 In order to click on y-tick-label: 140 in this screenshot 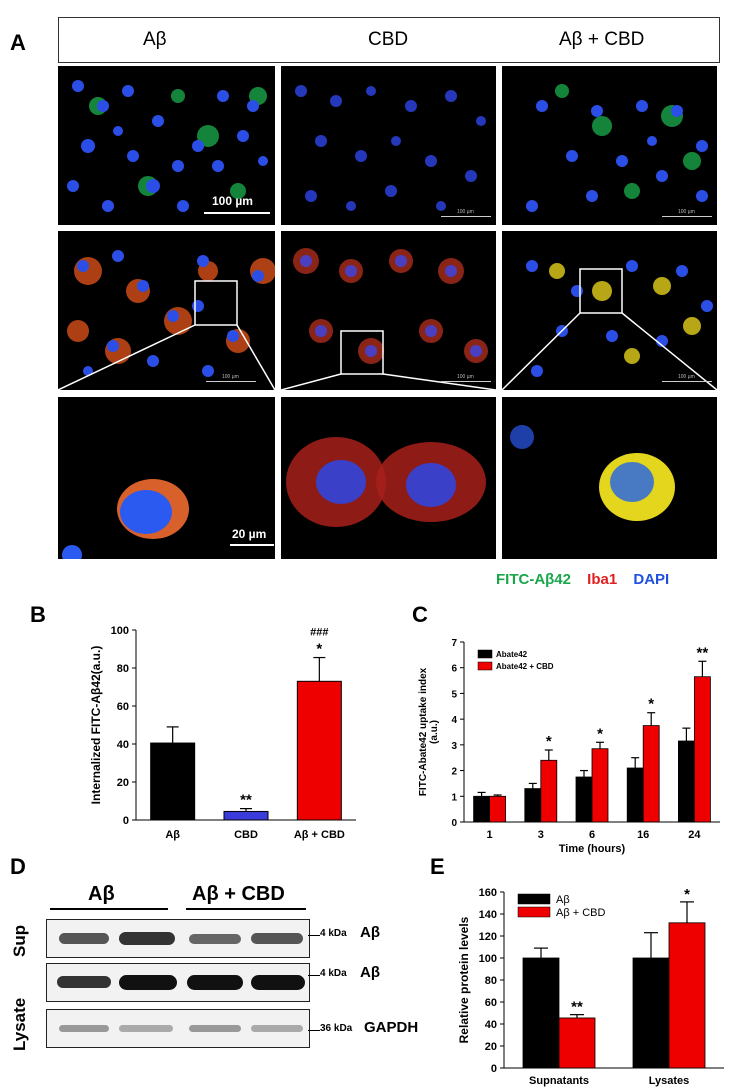, I will do `click(488, 915)`.